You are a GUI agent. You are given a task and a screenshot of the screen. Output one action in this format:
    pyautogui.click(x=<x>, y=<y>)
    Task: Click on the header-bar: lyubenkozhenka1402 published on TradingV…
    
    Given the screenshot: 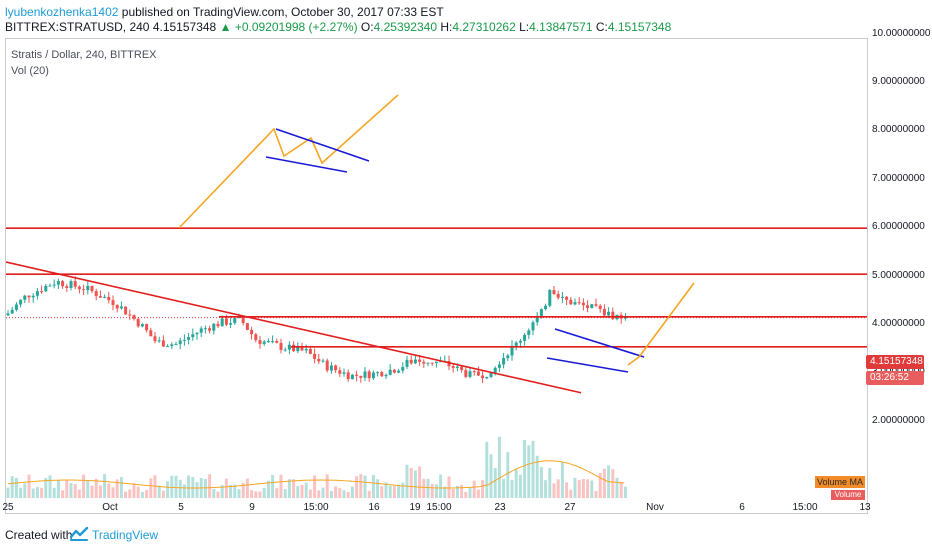 What is the action you would take?
    pyautogui.click(x=466, y=20)
    